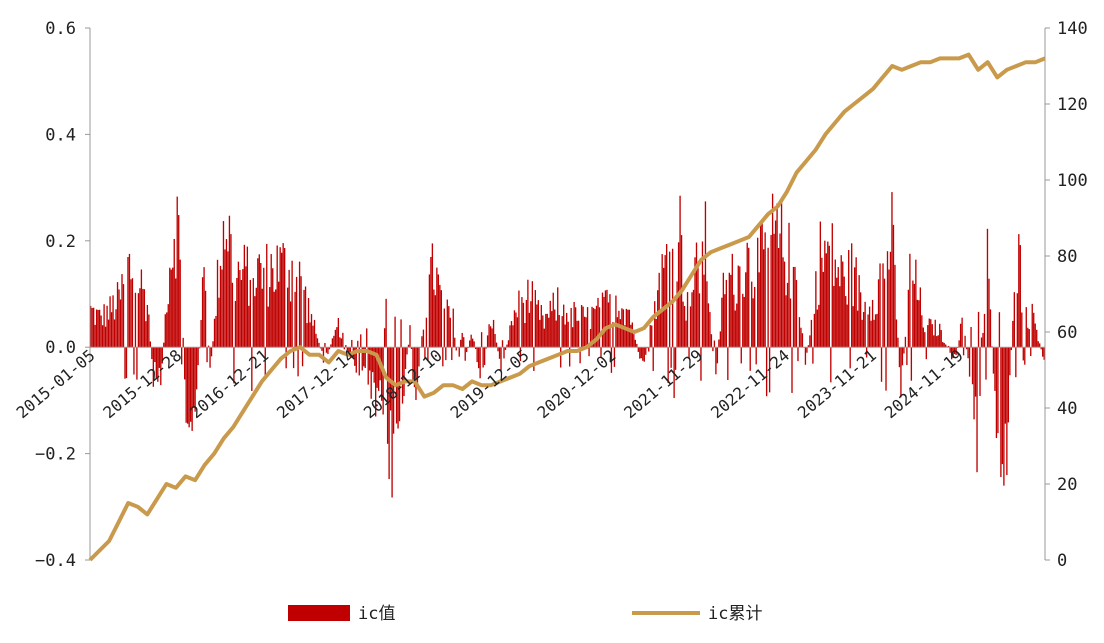 Image resolution: width=1104 pixels, height=643 pixels. Describe the element at coordinates (60, 135) in the screenshot. I see `left-tick-label: 0.4` at that location.